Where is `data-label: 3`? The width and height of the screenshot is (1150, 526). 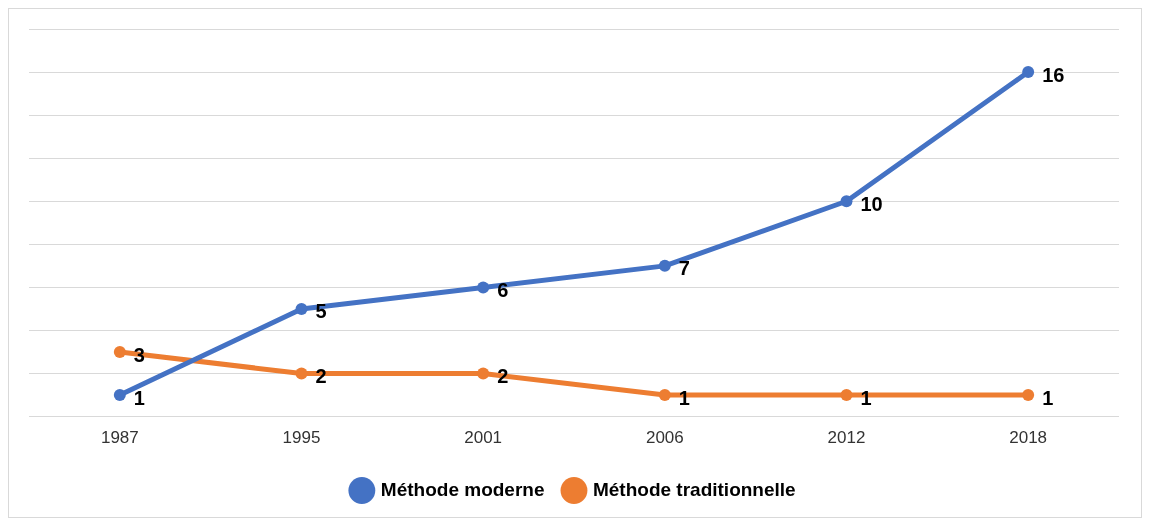 data-label: 3 is located at coordinates (139, 354).